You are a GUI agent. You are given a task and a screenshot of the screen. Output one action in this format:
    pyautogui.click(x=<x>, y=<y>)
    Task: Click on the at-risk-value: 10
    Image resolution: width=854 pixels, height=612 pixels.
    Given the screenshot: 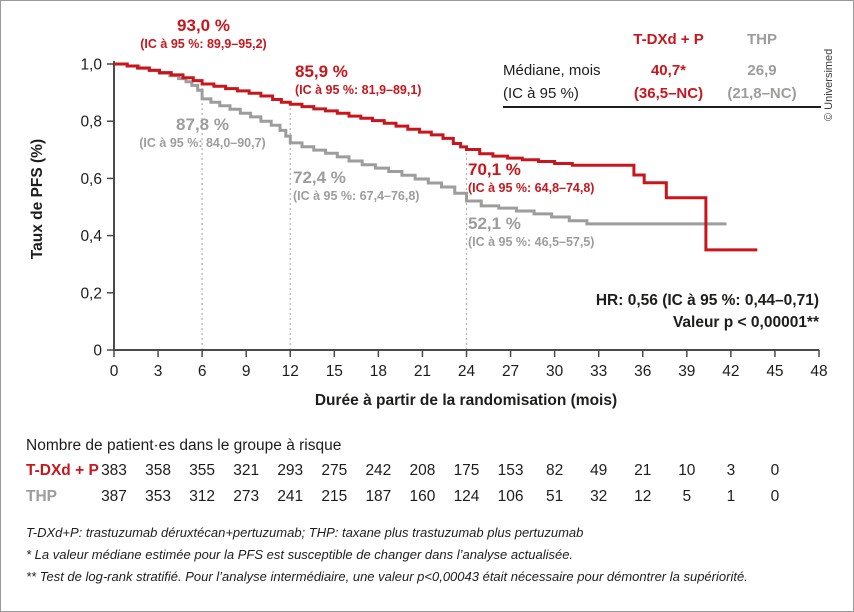 What is the action you would take?
    pyautogui.click(x=687, y=470)
    